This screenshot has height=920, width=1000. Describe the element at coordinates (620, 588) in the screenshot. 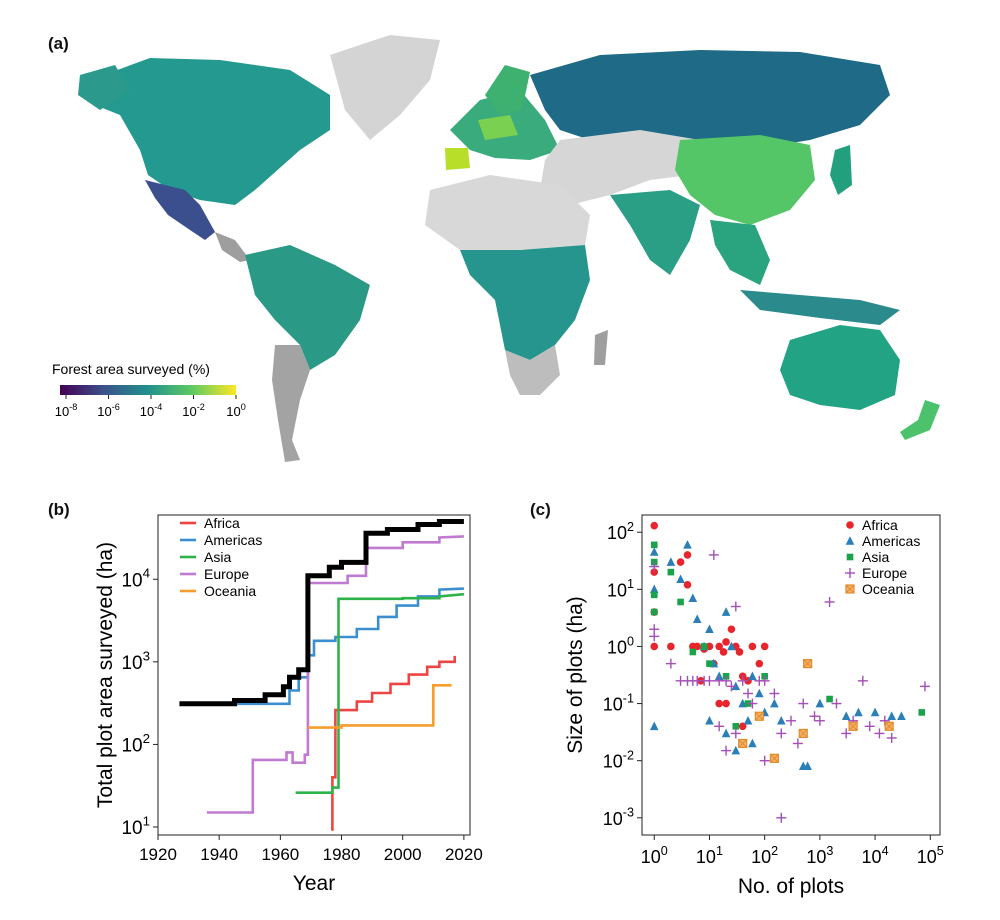

I see `panel-c-y-tick-label: 10¹` at that location.